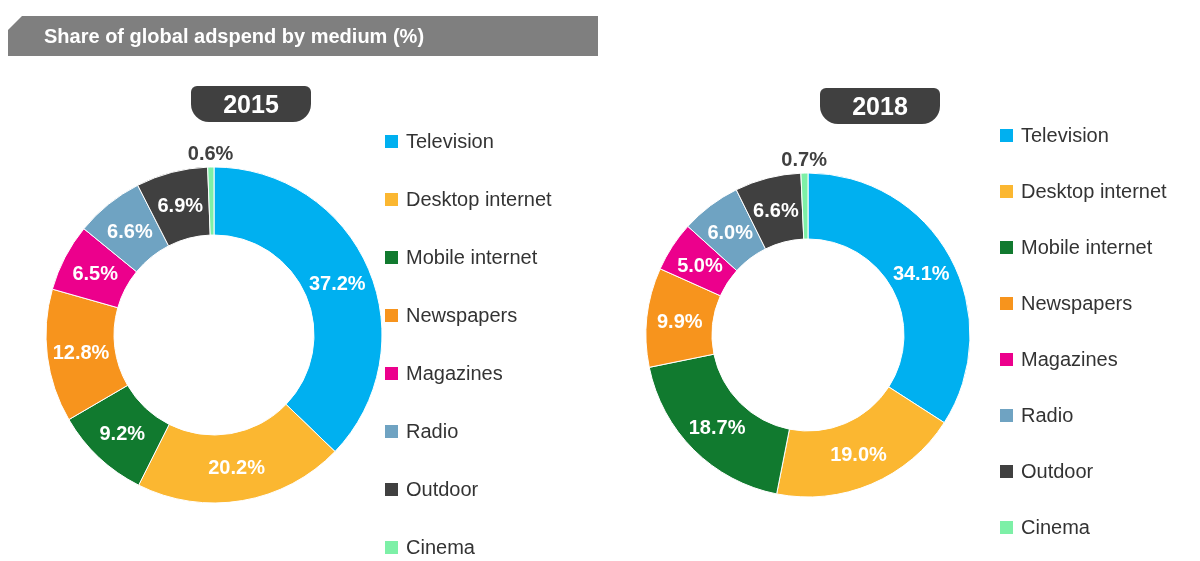 The image size is (1200, 561). What do you see at coordinates (337, 282) in the screenshot?
I see `data-label: 37.2%` at bounding box center [337, 282].